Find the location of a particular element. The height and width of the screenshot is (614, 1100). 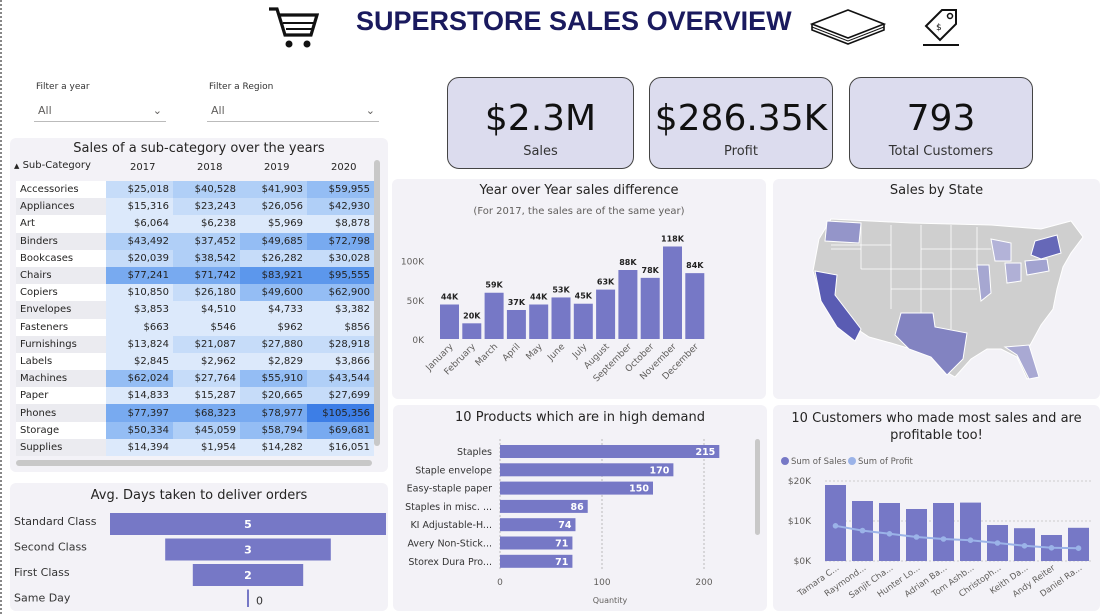

matrix-cell: $95,555 is located at coordinates (340, 275).